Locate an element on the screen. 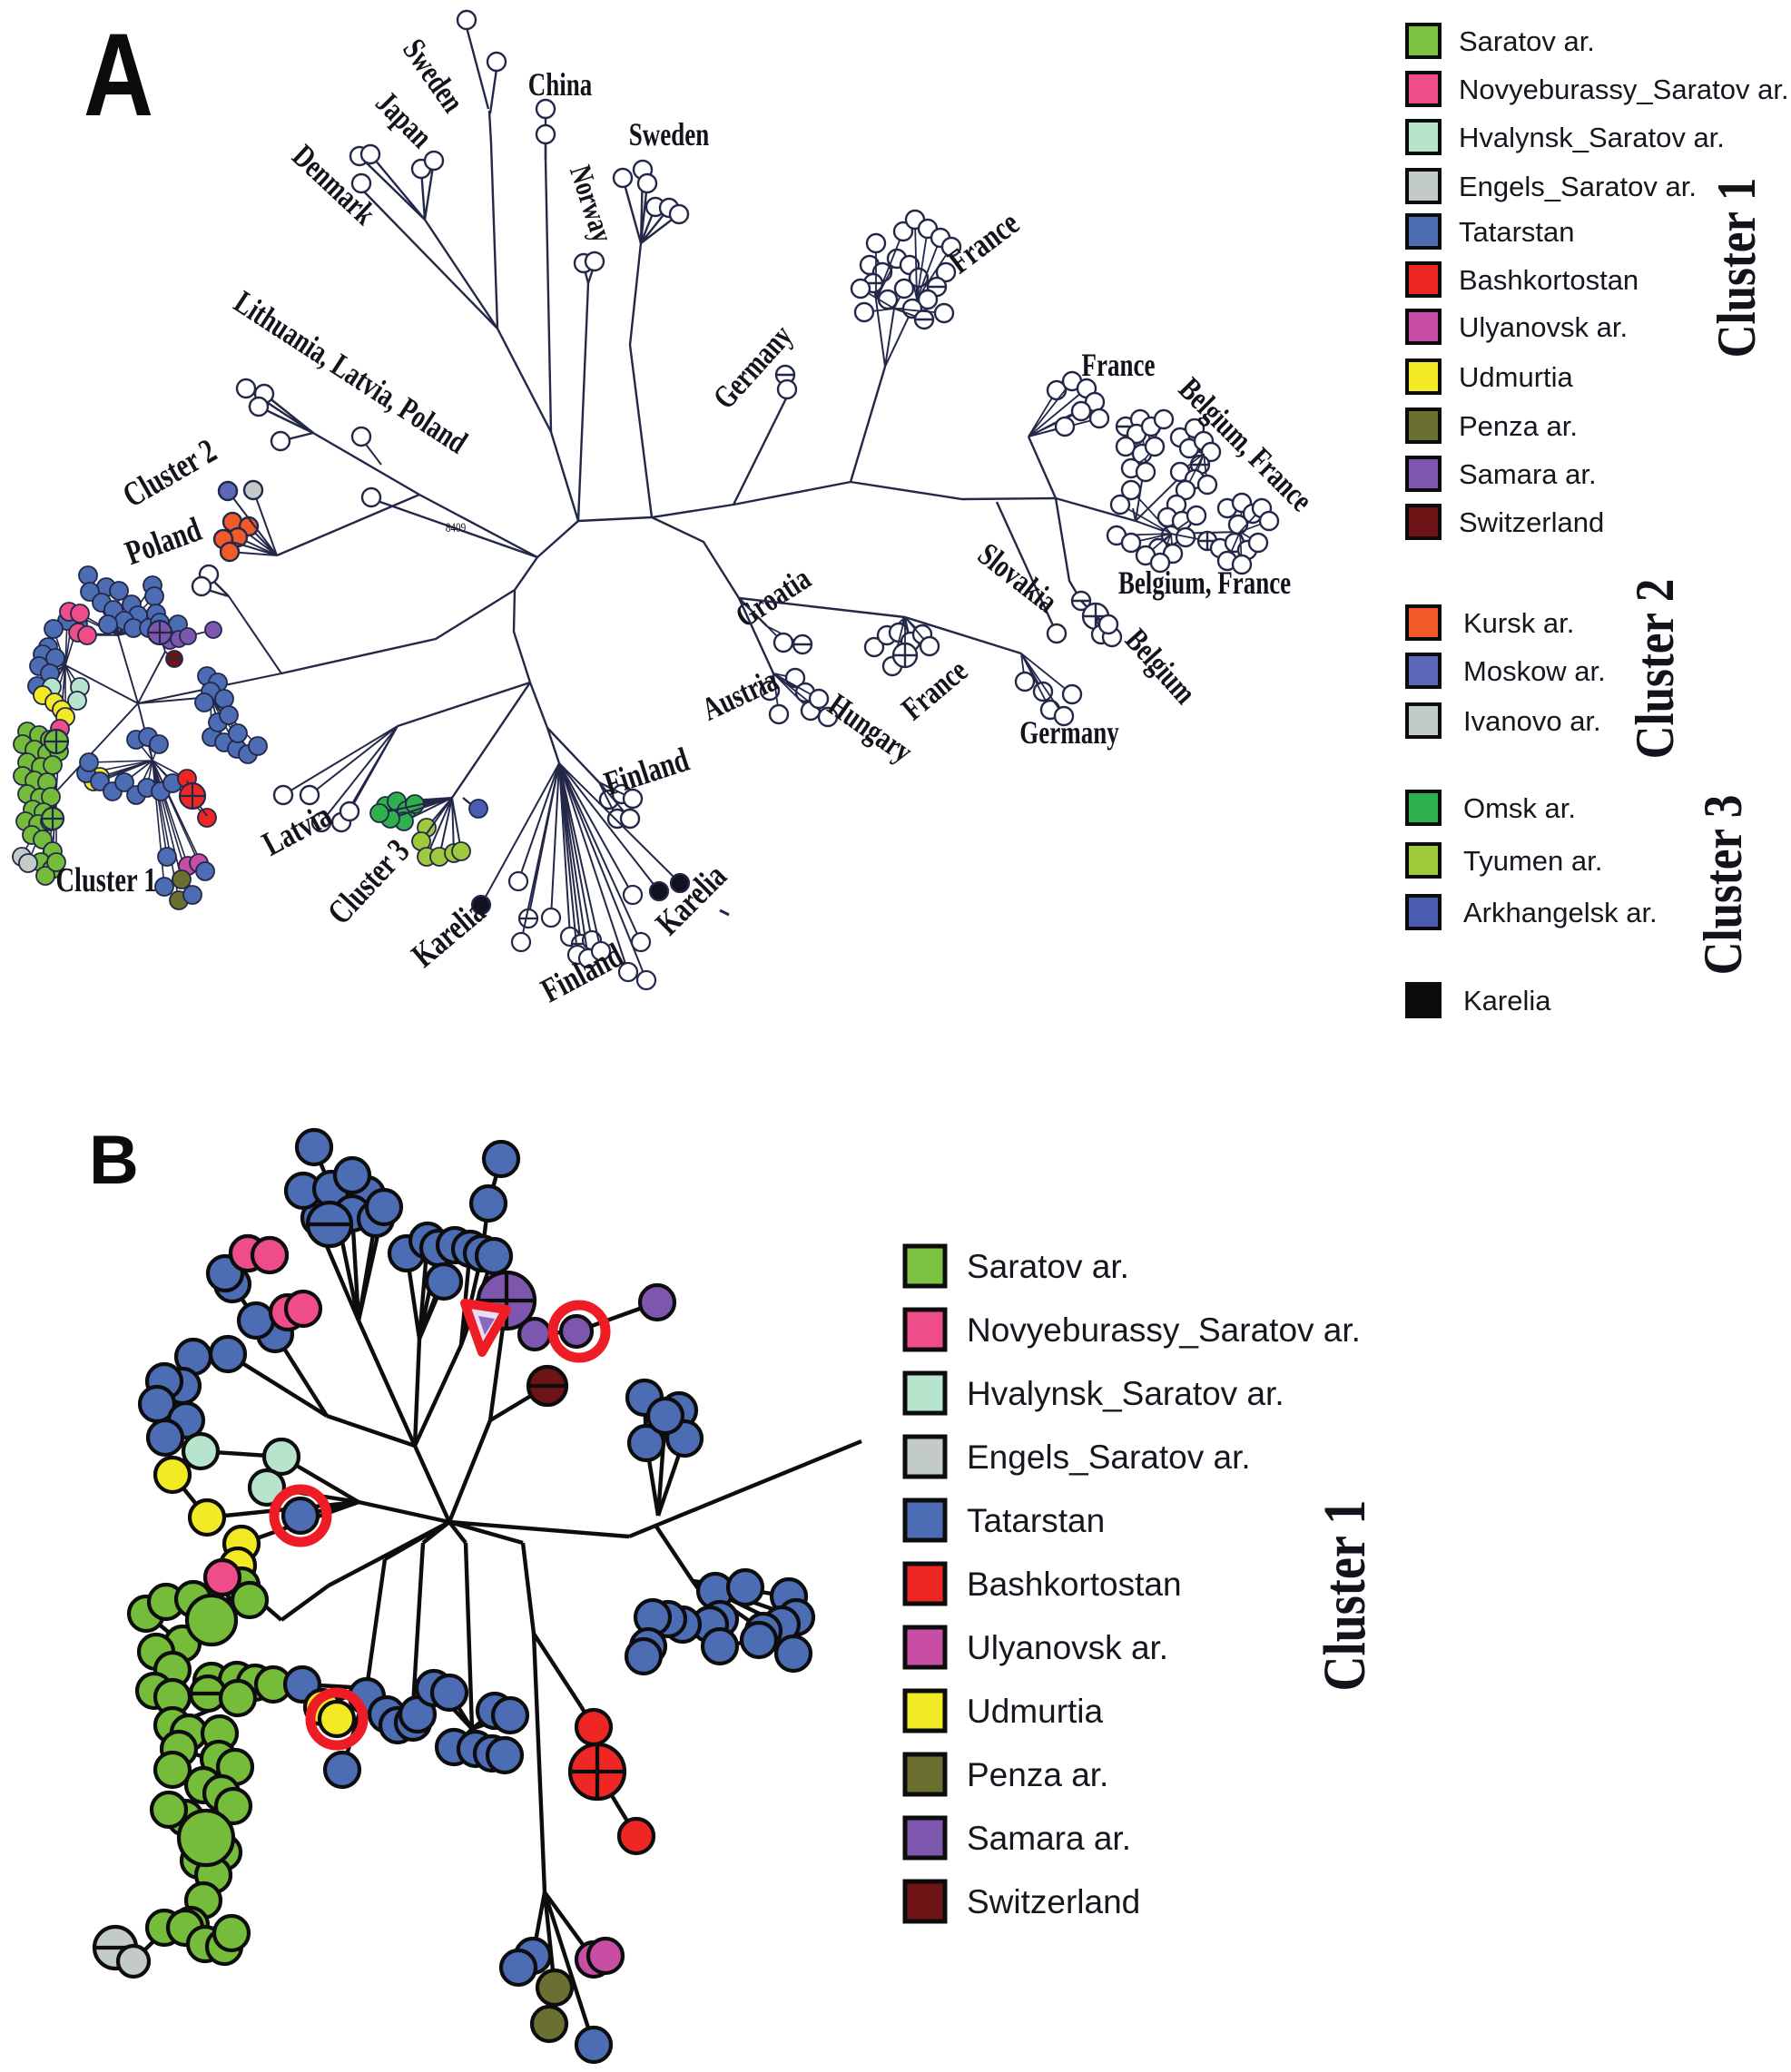 This screenshot has width=1791, height=2072. svg-text: France is located at coordinates (1119, 365).